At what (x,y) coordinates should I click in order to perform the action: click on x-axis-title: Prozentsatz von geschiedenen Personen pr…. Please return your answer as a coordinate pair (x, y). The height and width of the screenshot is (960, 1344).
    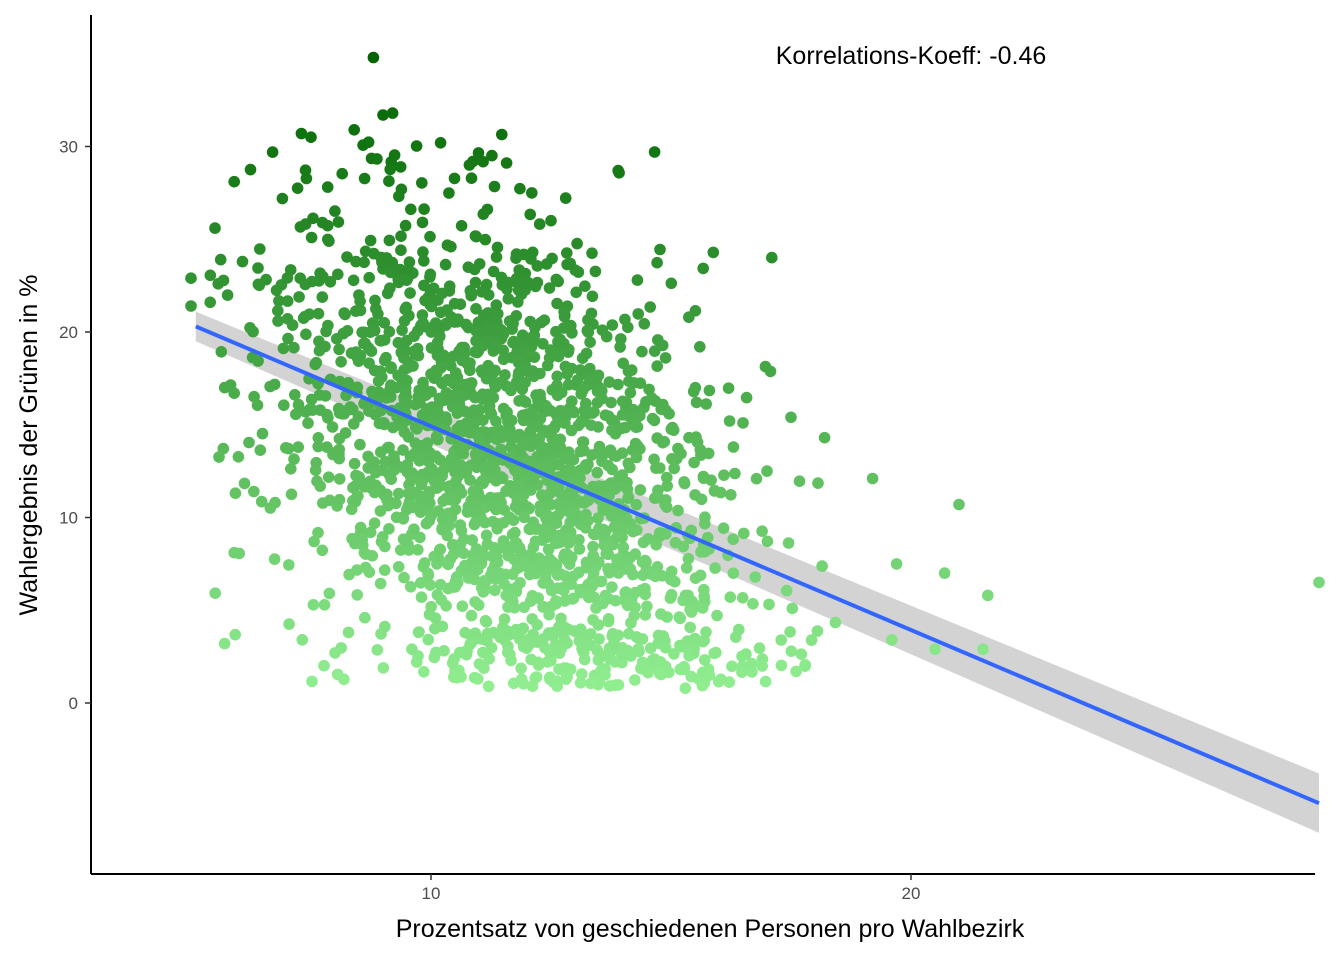
    Looking at the image, I should click on (710, 929).